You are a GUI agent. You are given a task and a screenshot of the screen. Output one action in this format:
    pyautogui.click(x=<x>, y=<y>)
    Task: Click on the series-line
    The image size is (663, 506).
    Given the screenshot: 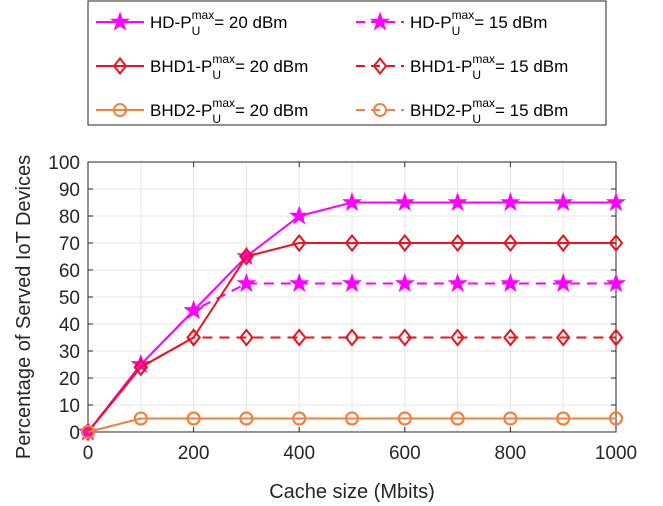 What is the action you would take?
    pyautogui.click(x=351, y=425)
    